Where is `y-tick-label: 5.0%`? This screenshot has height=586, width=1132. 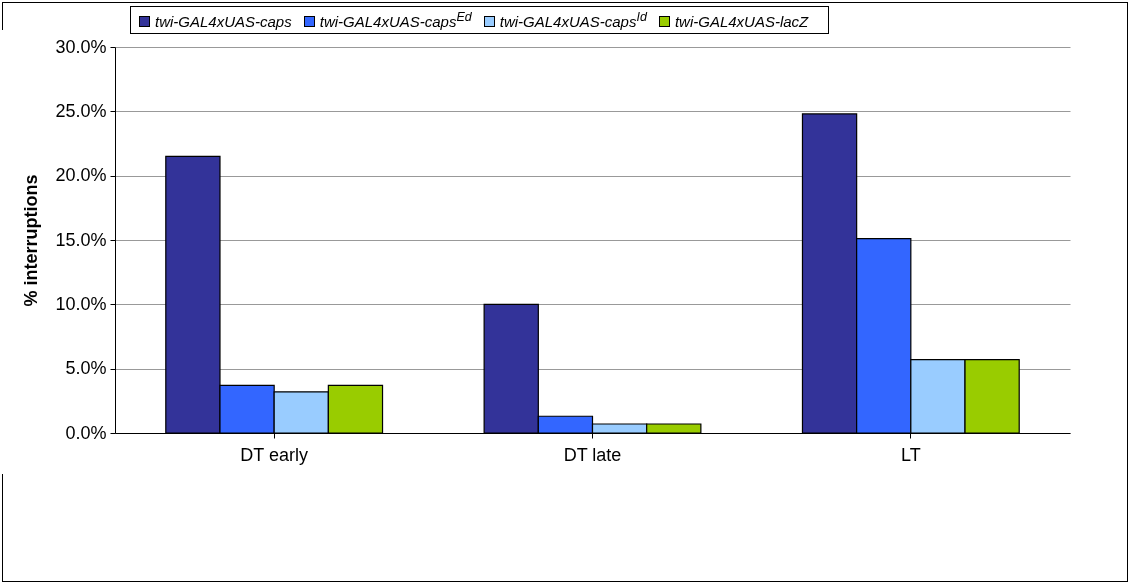
y-tick-label: 5.0% is located at coordinates (86, 368).